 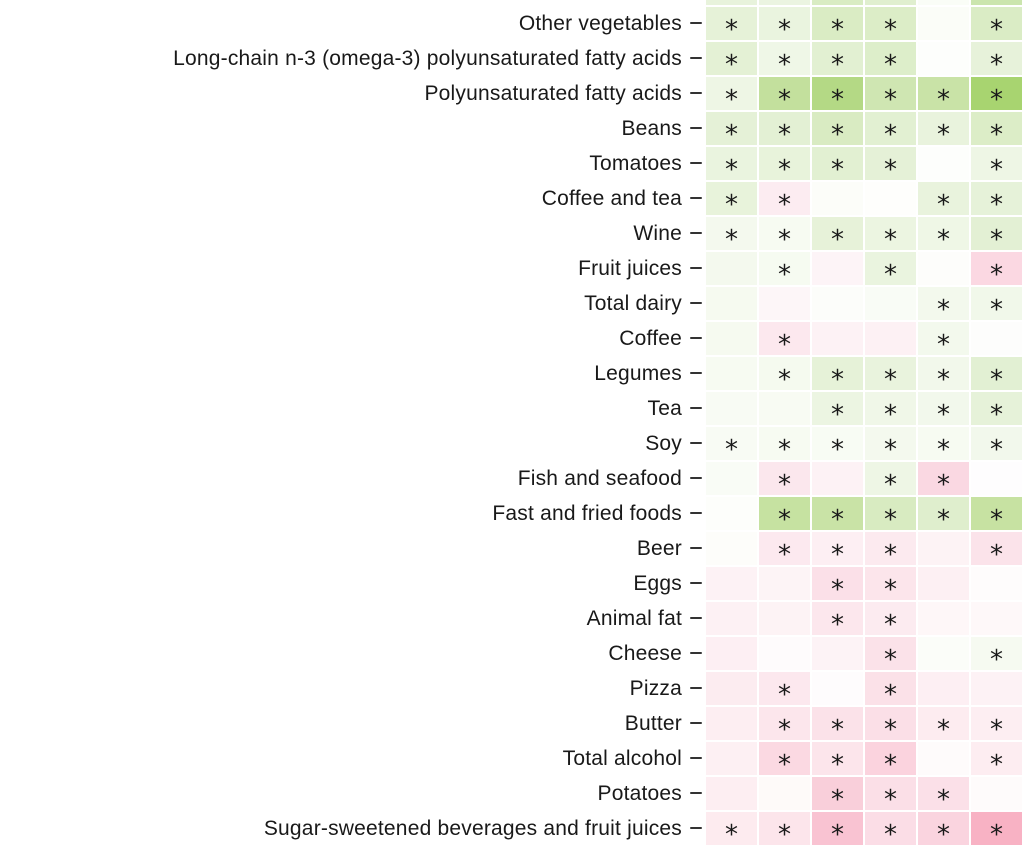 I want to click on heatmap-row-cells: * * * * * *, so click(x=864, y=446).